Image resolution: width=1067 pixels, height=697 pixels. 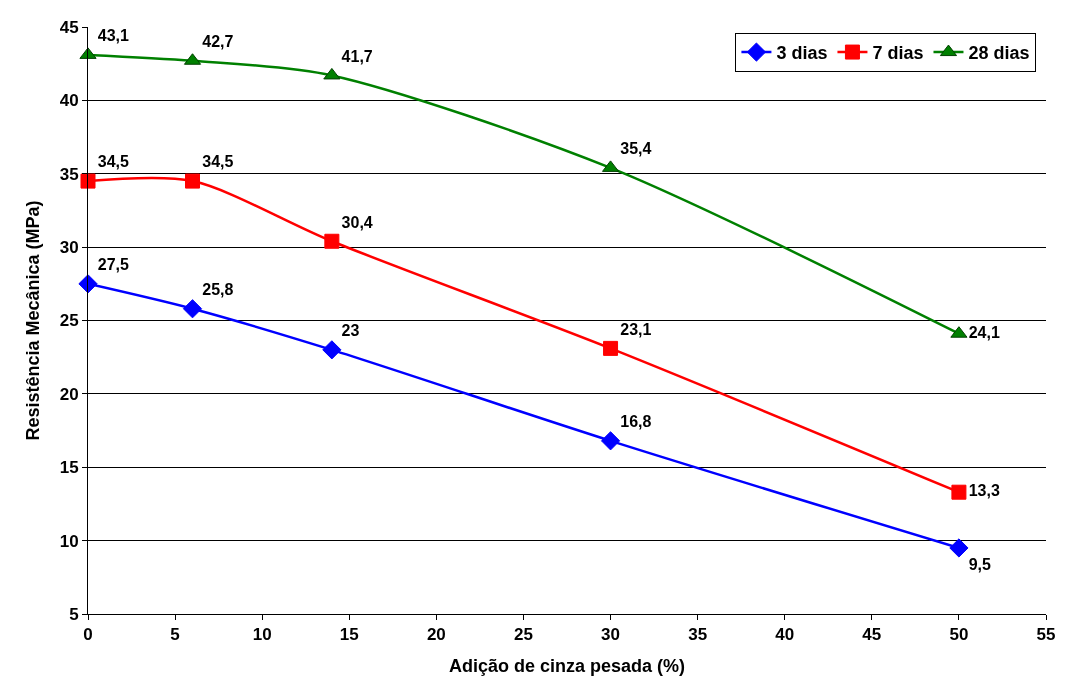 I want to click on y-tick-label: 20, so click(x=69, y=394).